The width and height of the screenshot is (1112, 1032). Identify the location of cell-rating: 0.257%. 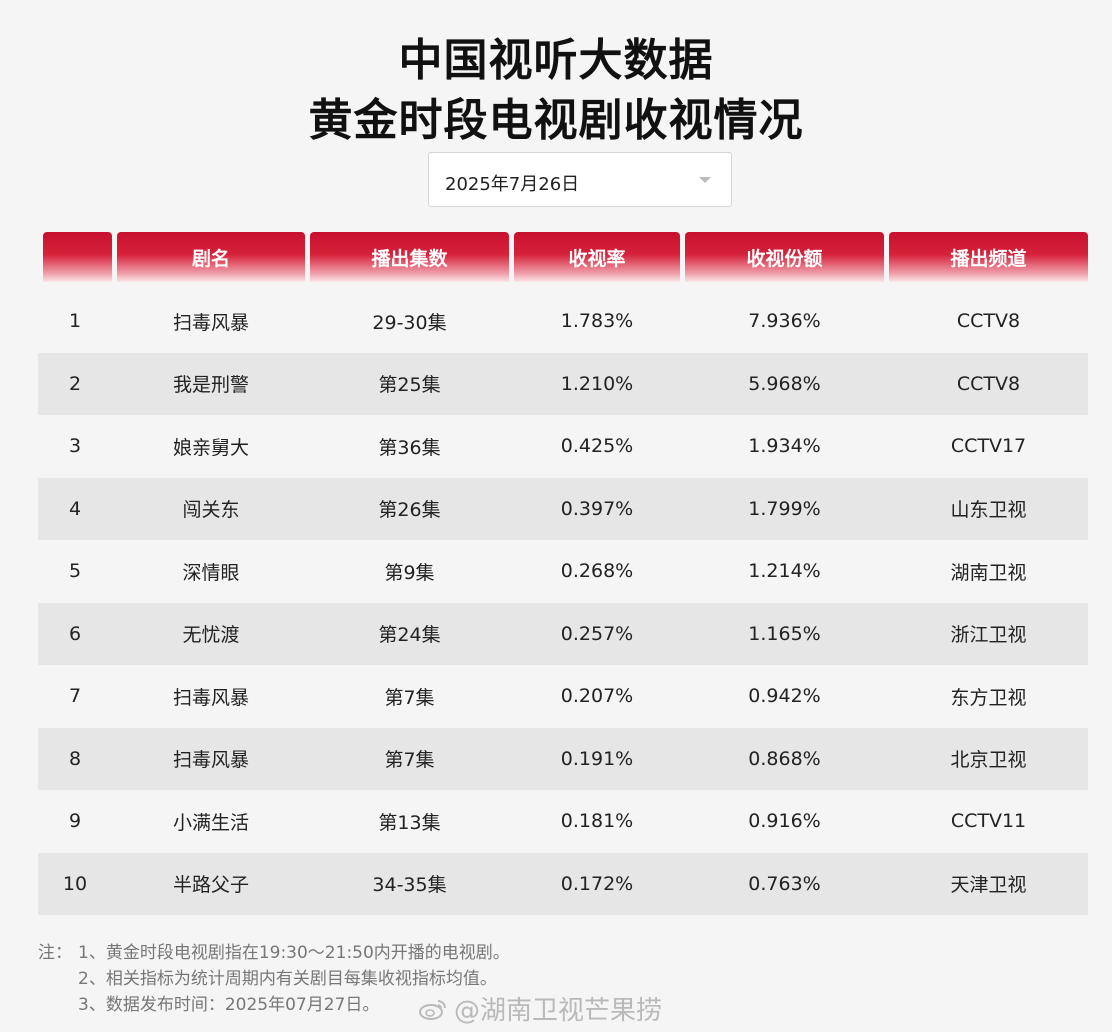
(597, 633).